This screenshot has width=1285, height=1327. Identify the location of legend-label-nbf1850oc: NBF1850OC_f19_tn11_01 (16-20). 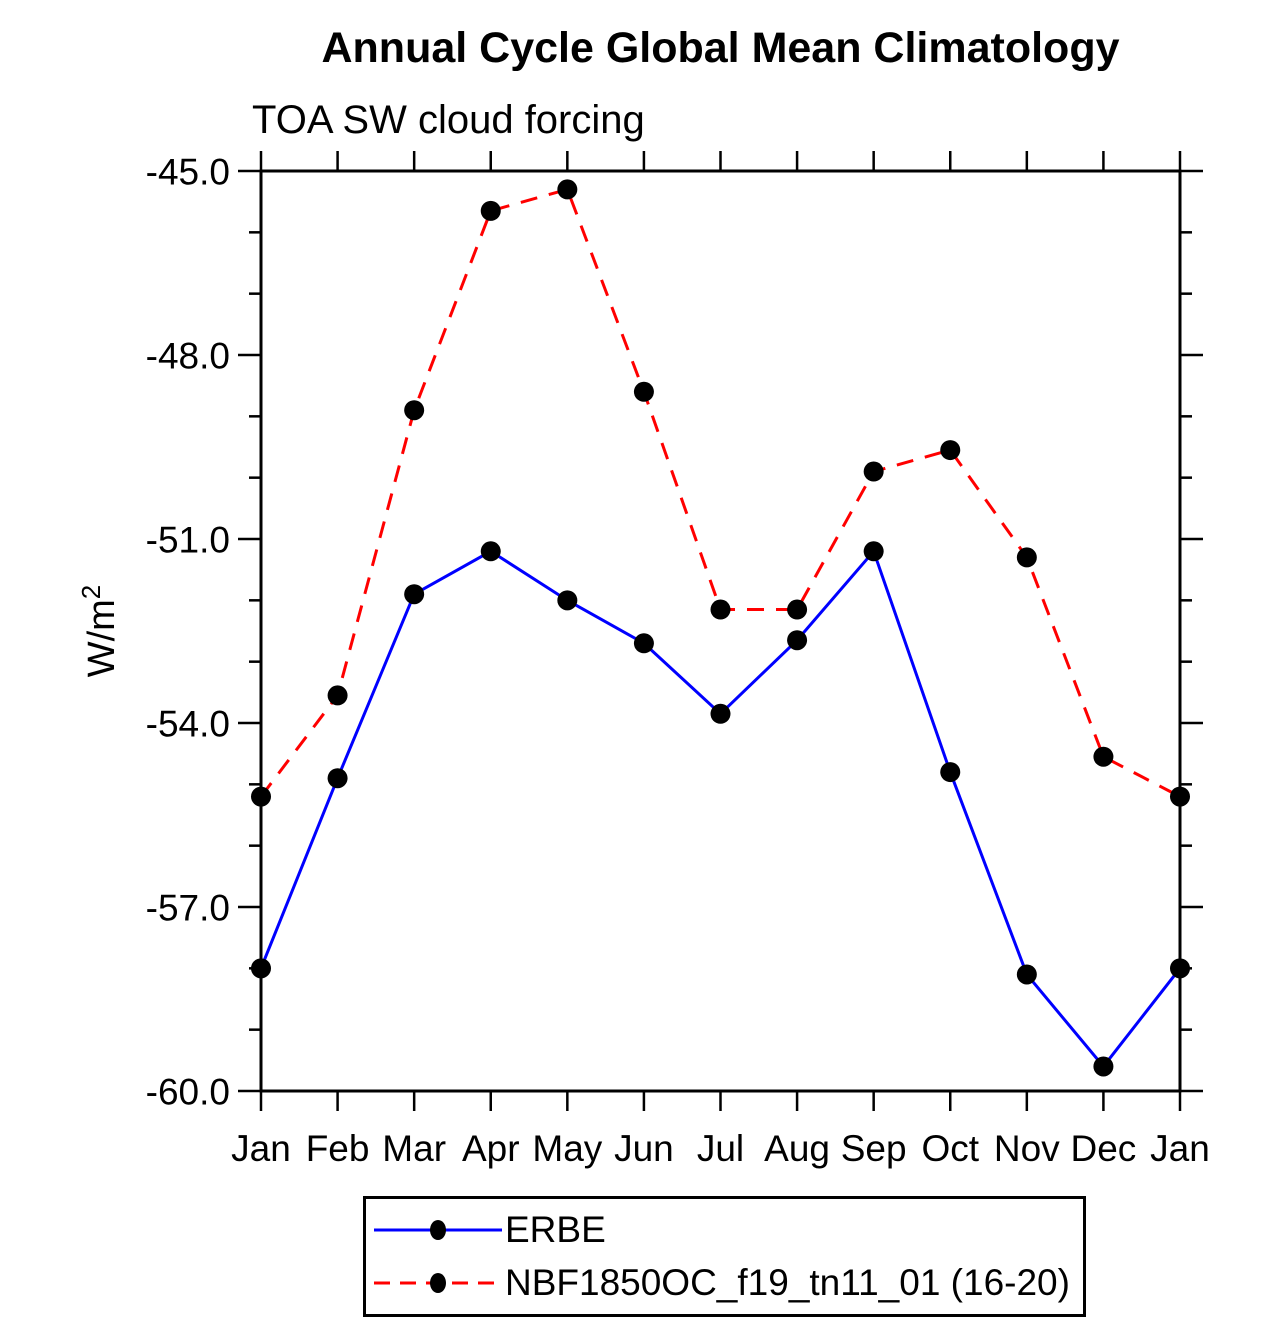
(787, 1282).